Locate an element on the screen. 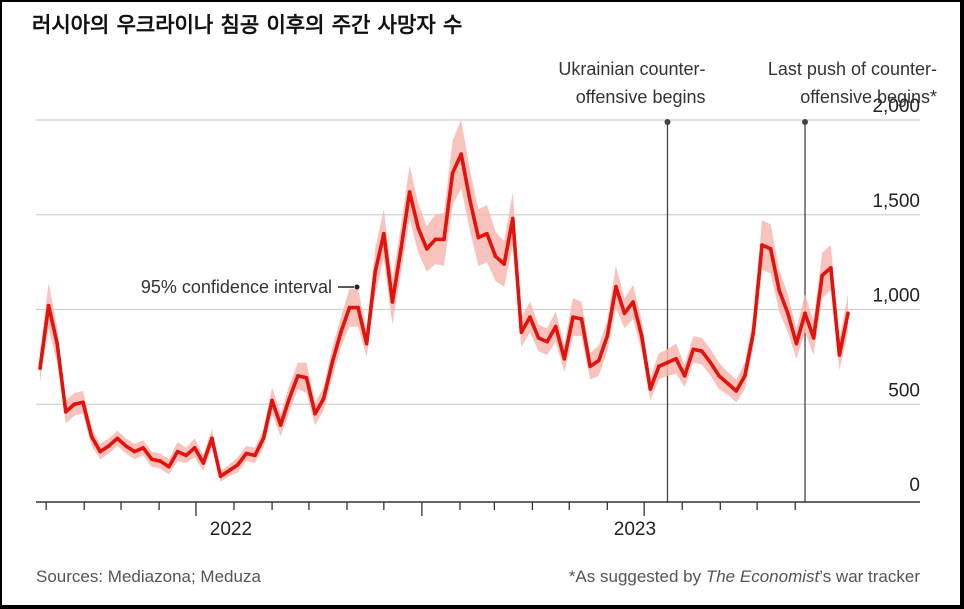 This screenshot has width=964, height=609. sources-note: Sources: Mediazona; Meduza is located at coordinates (148, 576).